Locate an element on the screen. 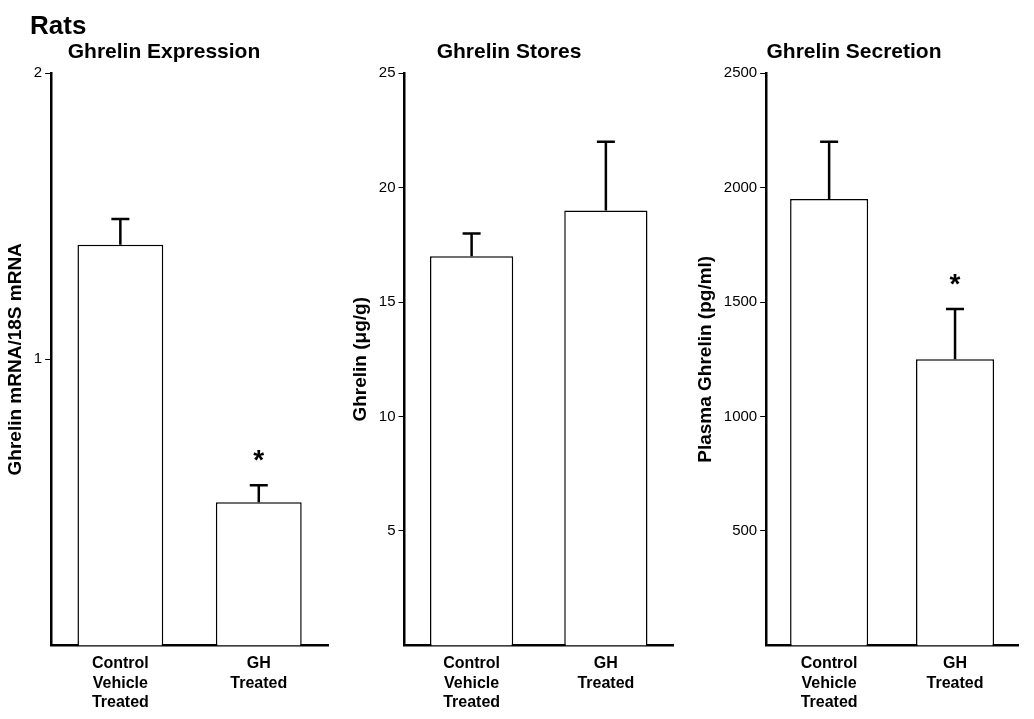 The image size is (1034, 719). y-tick-label: 500 is located at coordinates (745, 530).